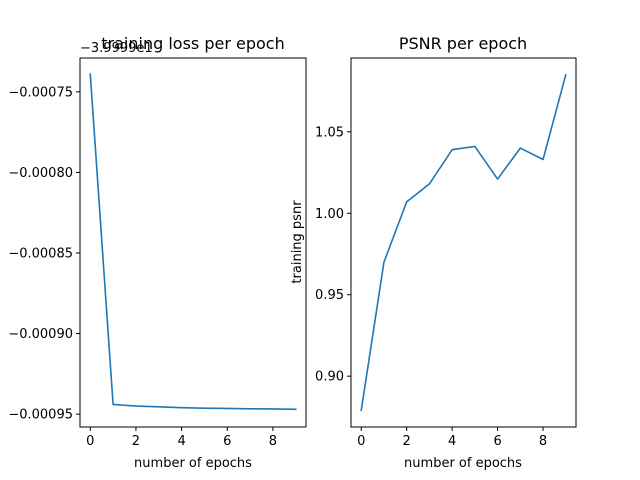 This screenshot has width=640, height=480. I want to click on loss-chart-xtick-label: 4, so click(181, 441).